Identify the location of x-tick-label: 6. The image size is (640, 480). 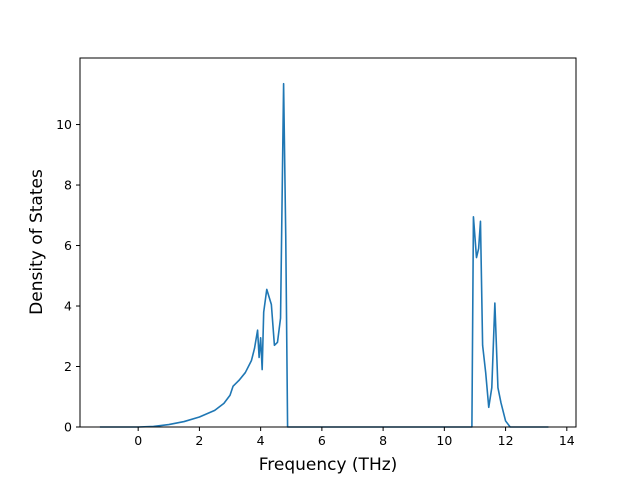
(322, 440).